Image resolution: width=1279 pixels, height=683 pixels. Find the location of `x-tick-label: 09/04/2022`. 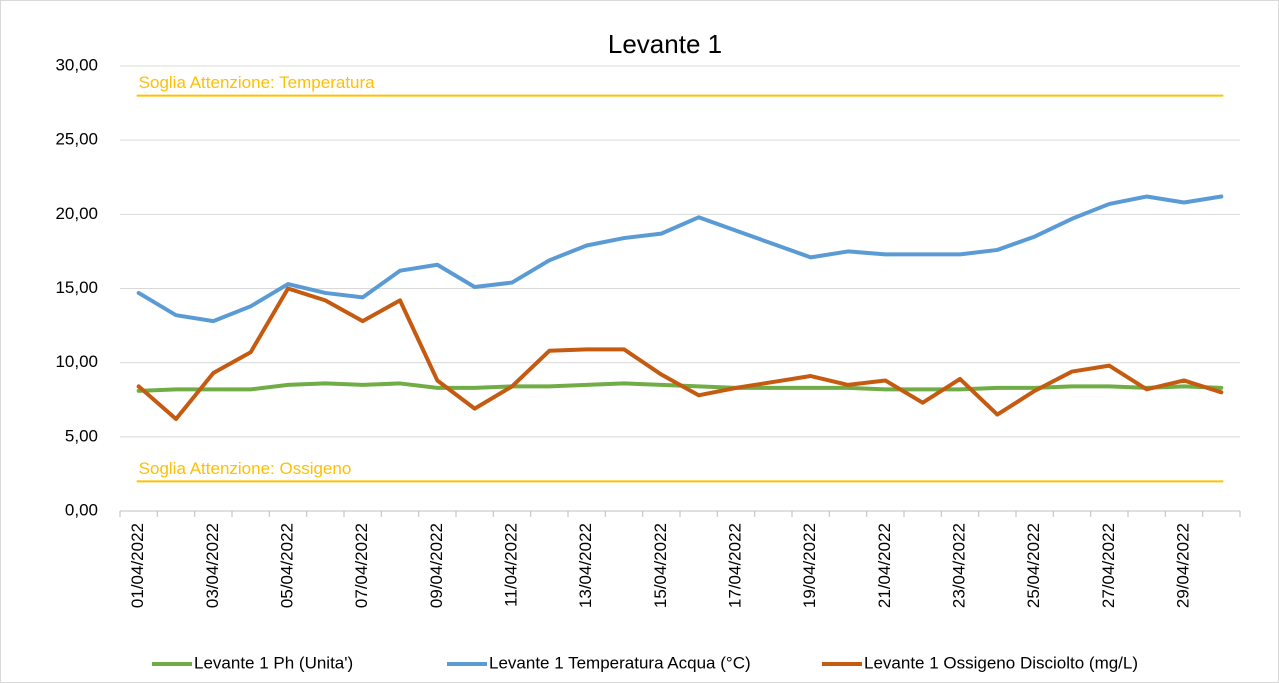

x-tick-label: 09/04/2022 is located at coordinates (436, 565).